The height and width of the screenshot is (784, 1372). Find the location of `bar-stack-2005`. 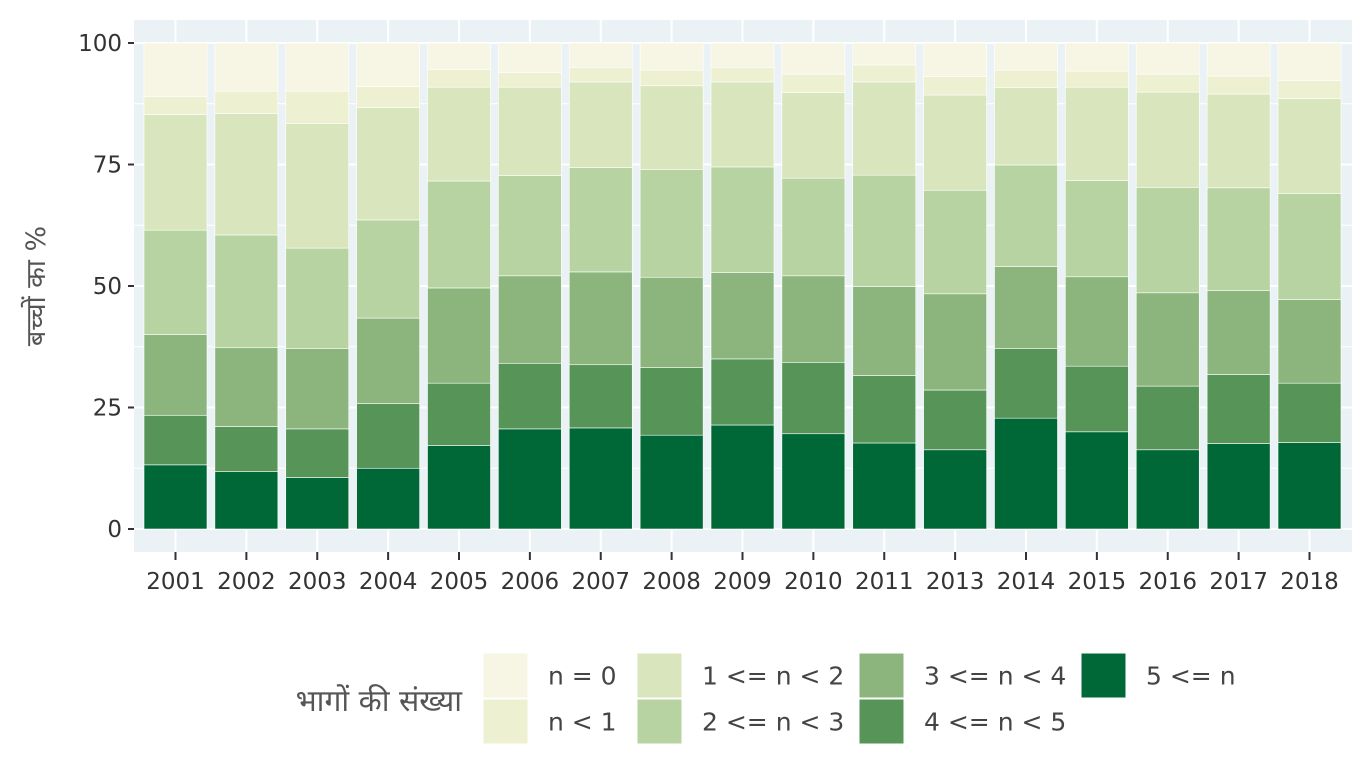

bar-stack-2005 is located at coordinates (459, 286).